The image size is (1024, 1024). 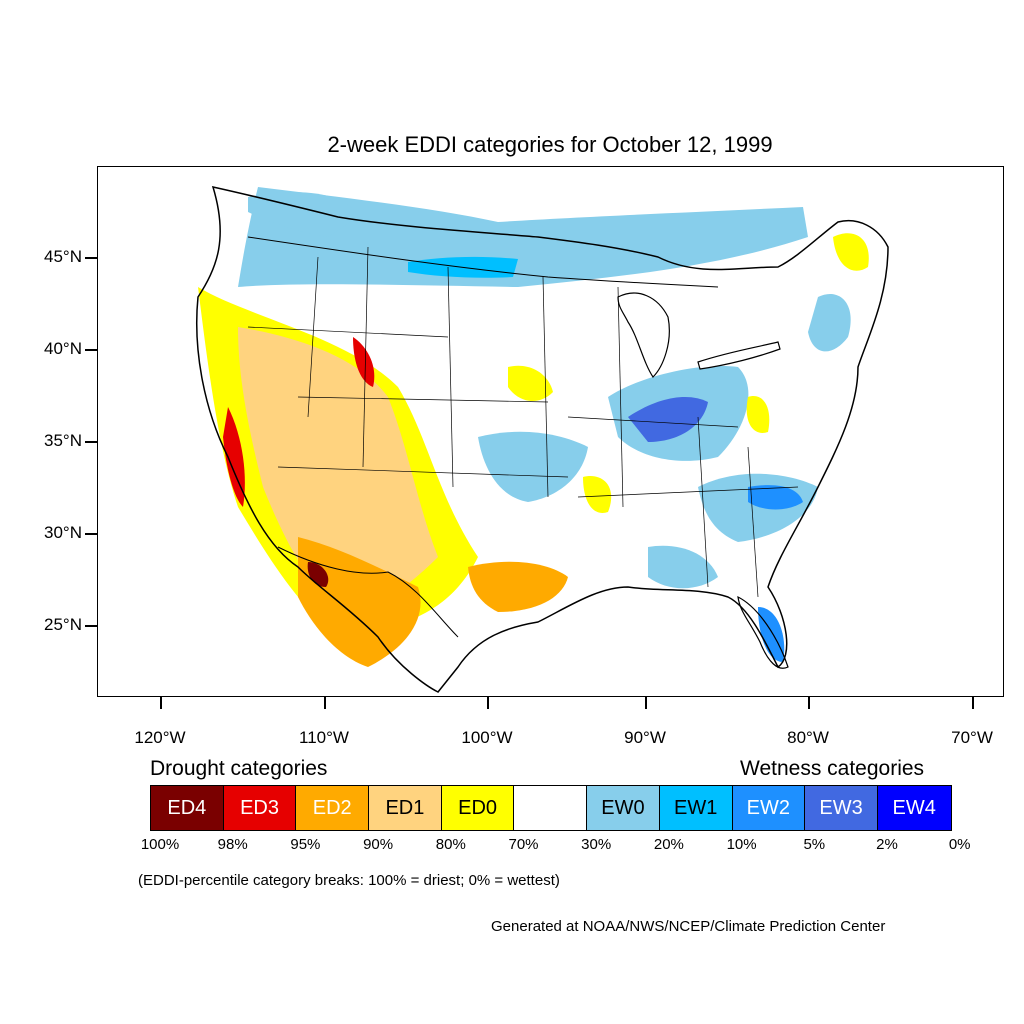 What do you see at coordinates (232, 844) in the screenshot?
I see `legend-percent-label: 98%` at bounding box center [232, 844].